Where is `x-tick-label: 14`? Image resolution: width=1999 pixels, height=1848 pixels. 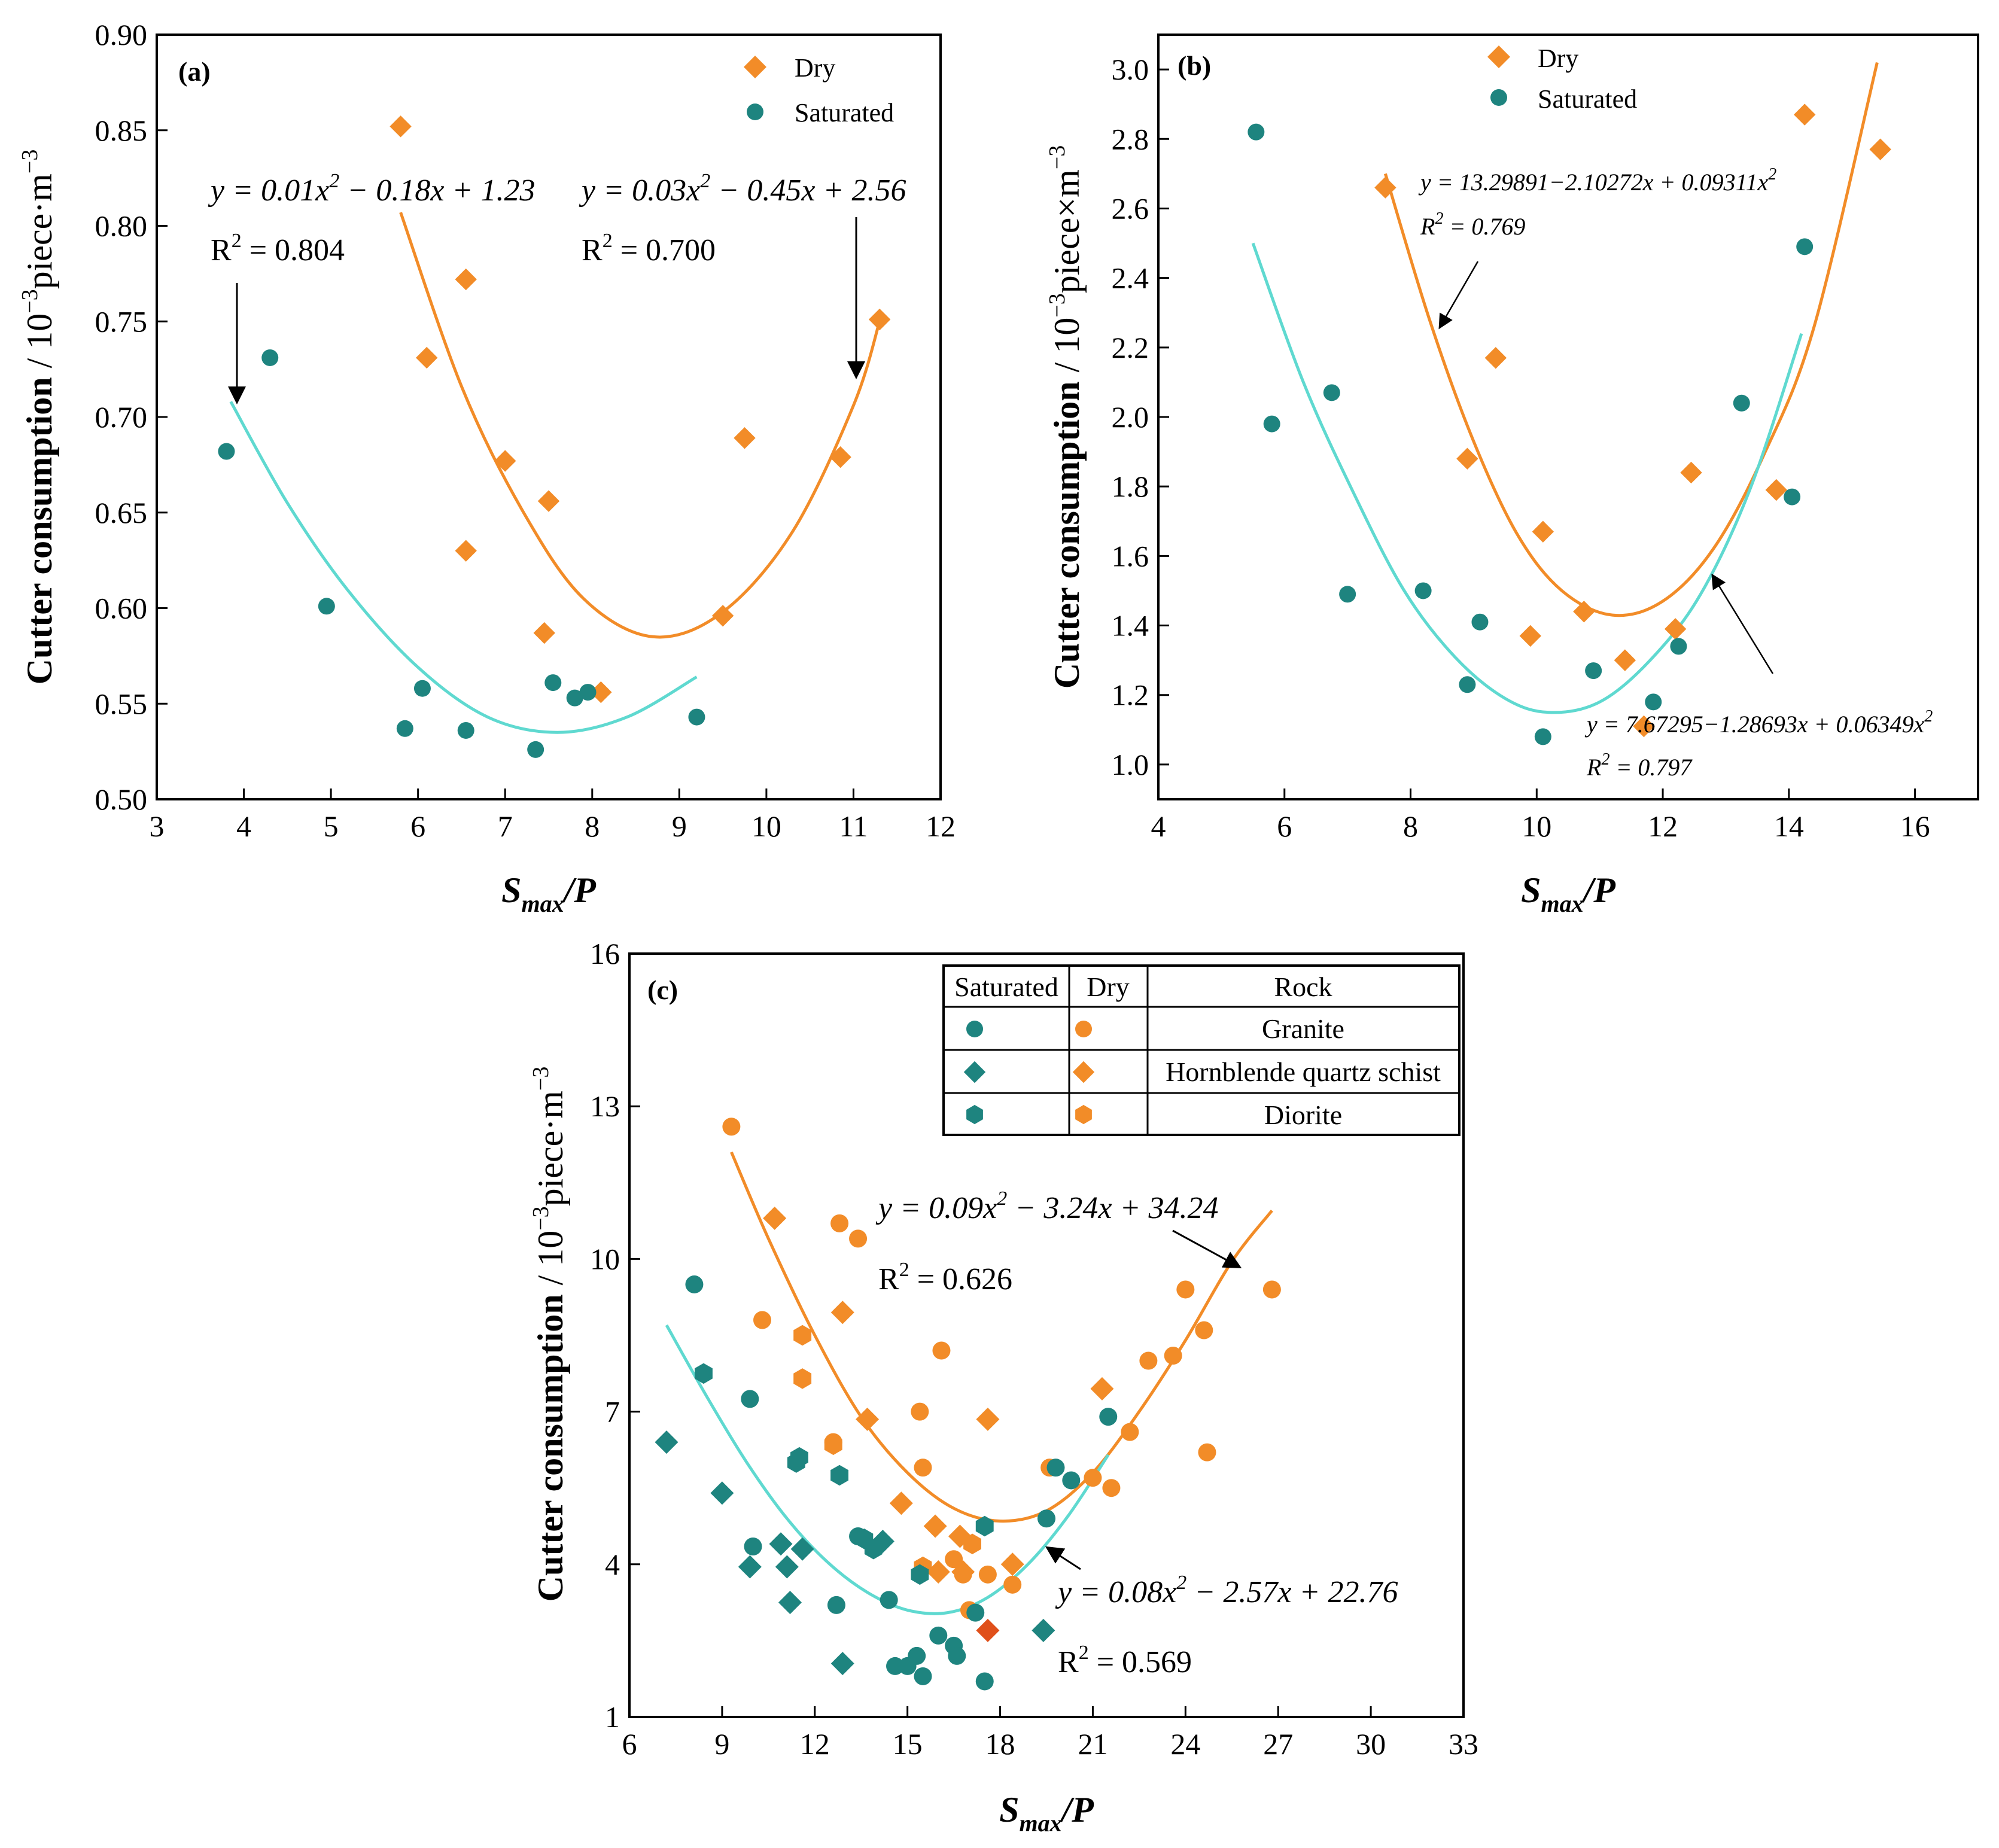
x-tick-label: 14 is located at coordinates (1789, 826).